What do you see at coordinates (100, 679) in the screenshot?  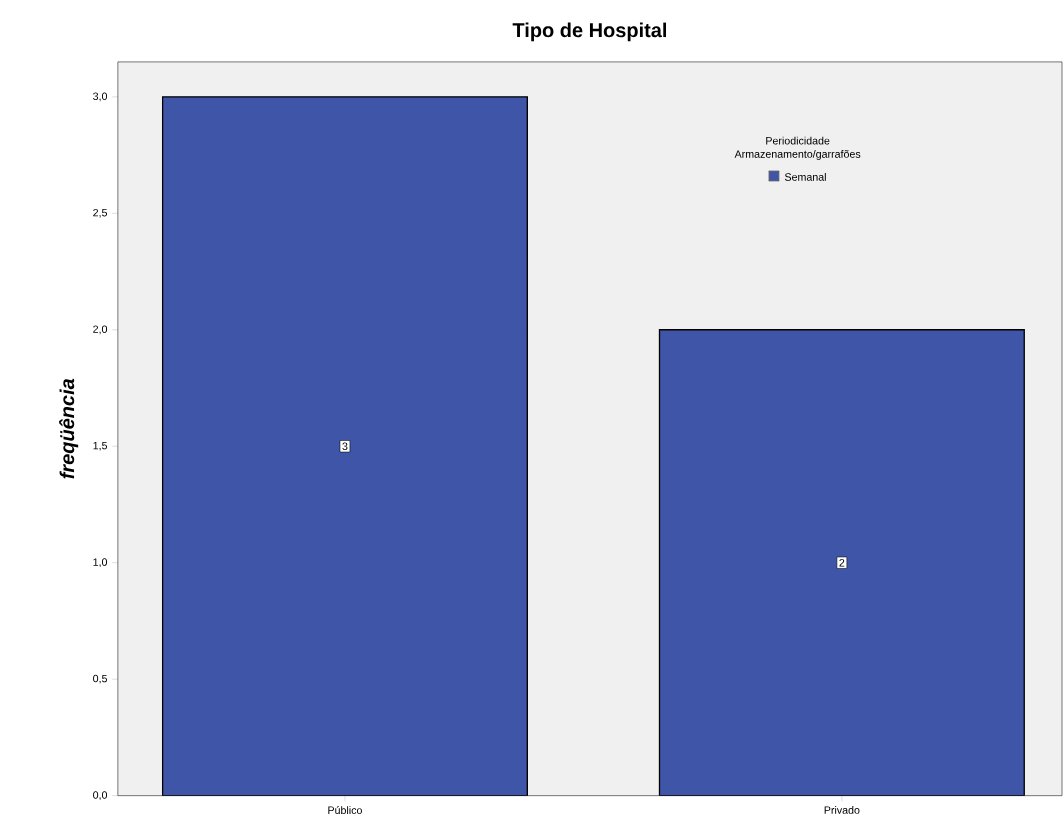 I see `y-tick-label: 0,5` at bounding box center [100, 679].